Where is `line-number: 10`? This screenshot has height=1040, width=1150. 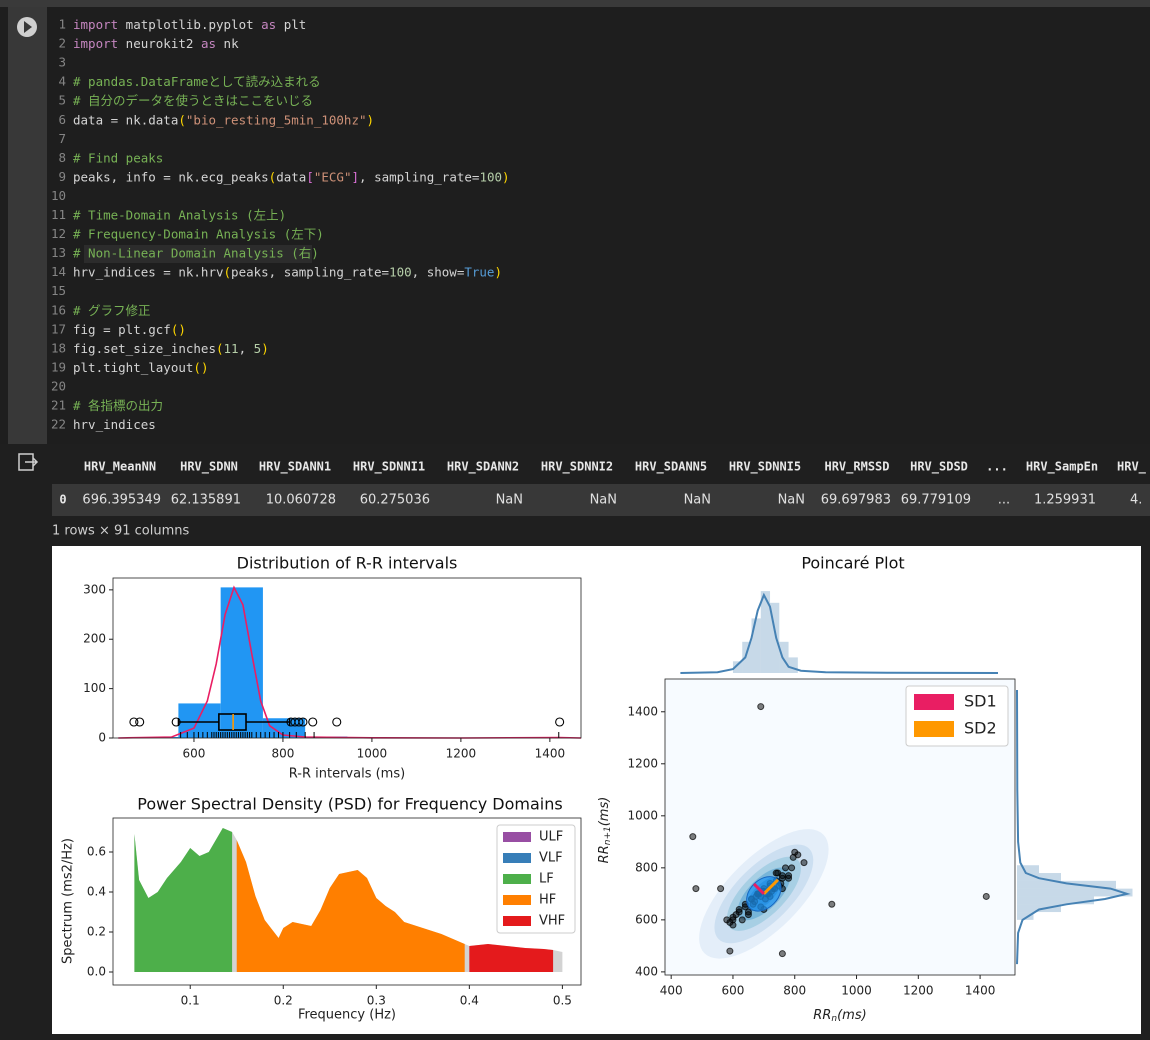
line-number: 10 is located at coordinates (58, 195).